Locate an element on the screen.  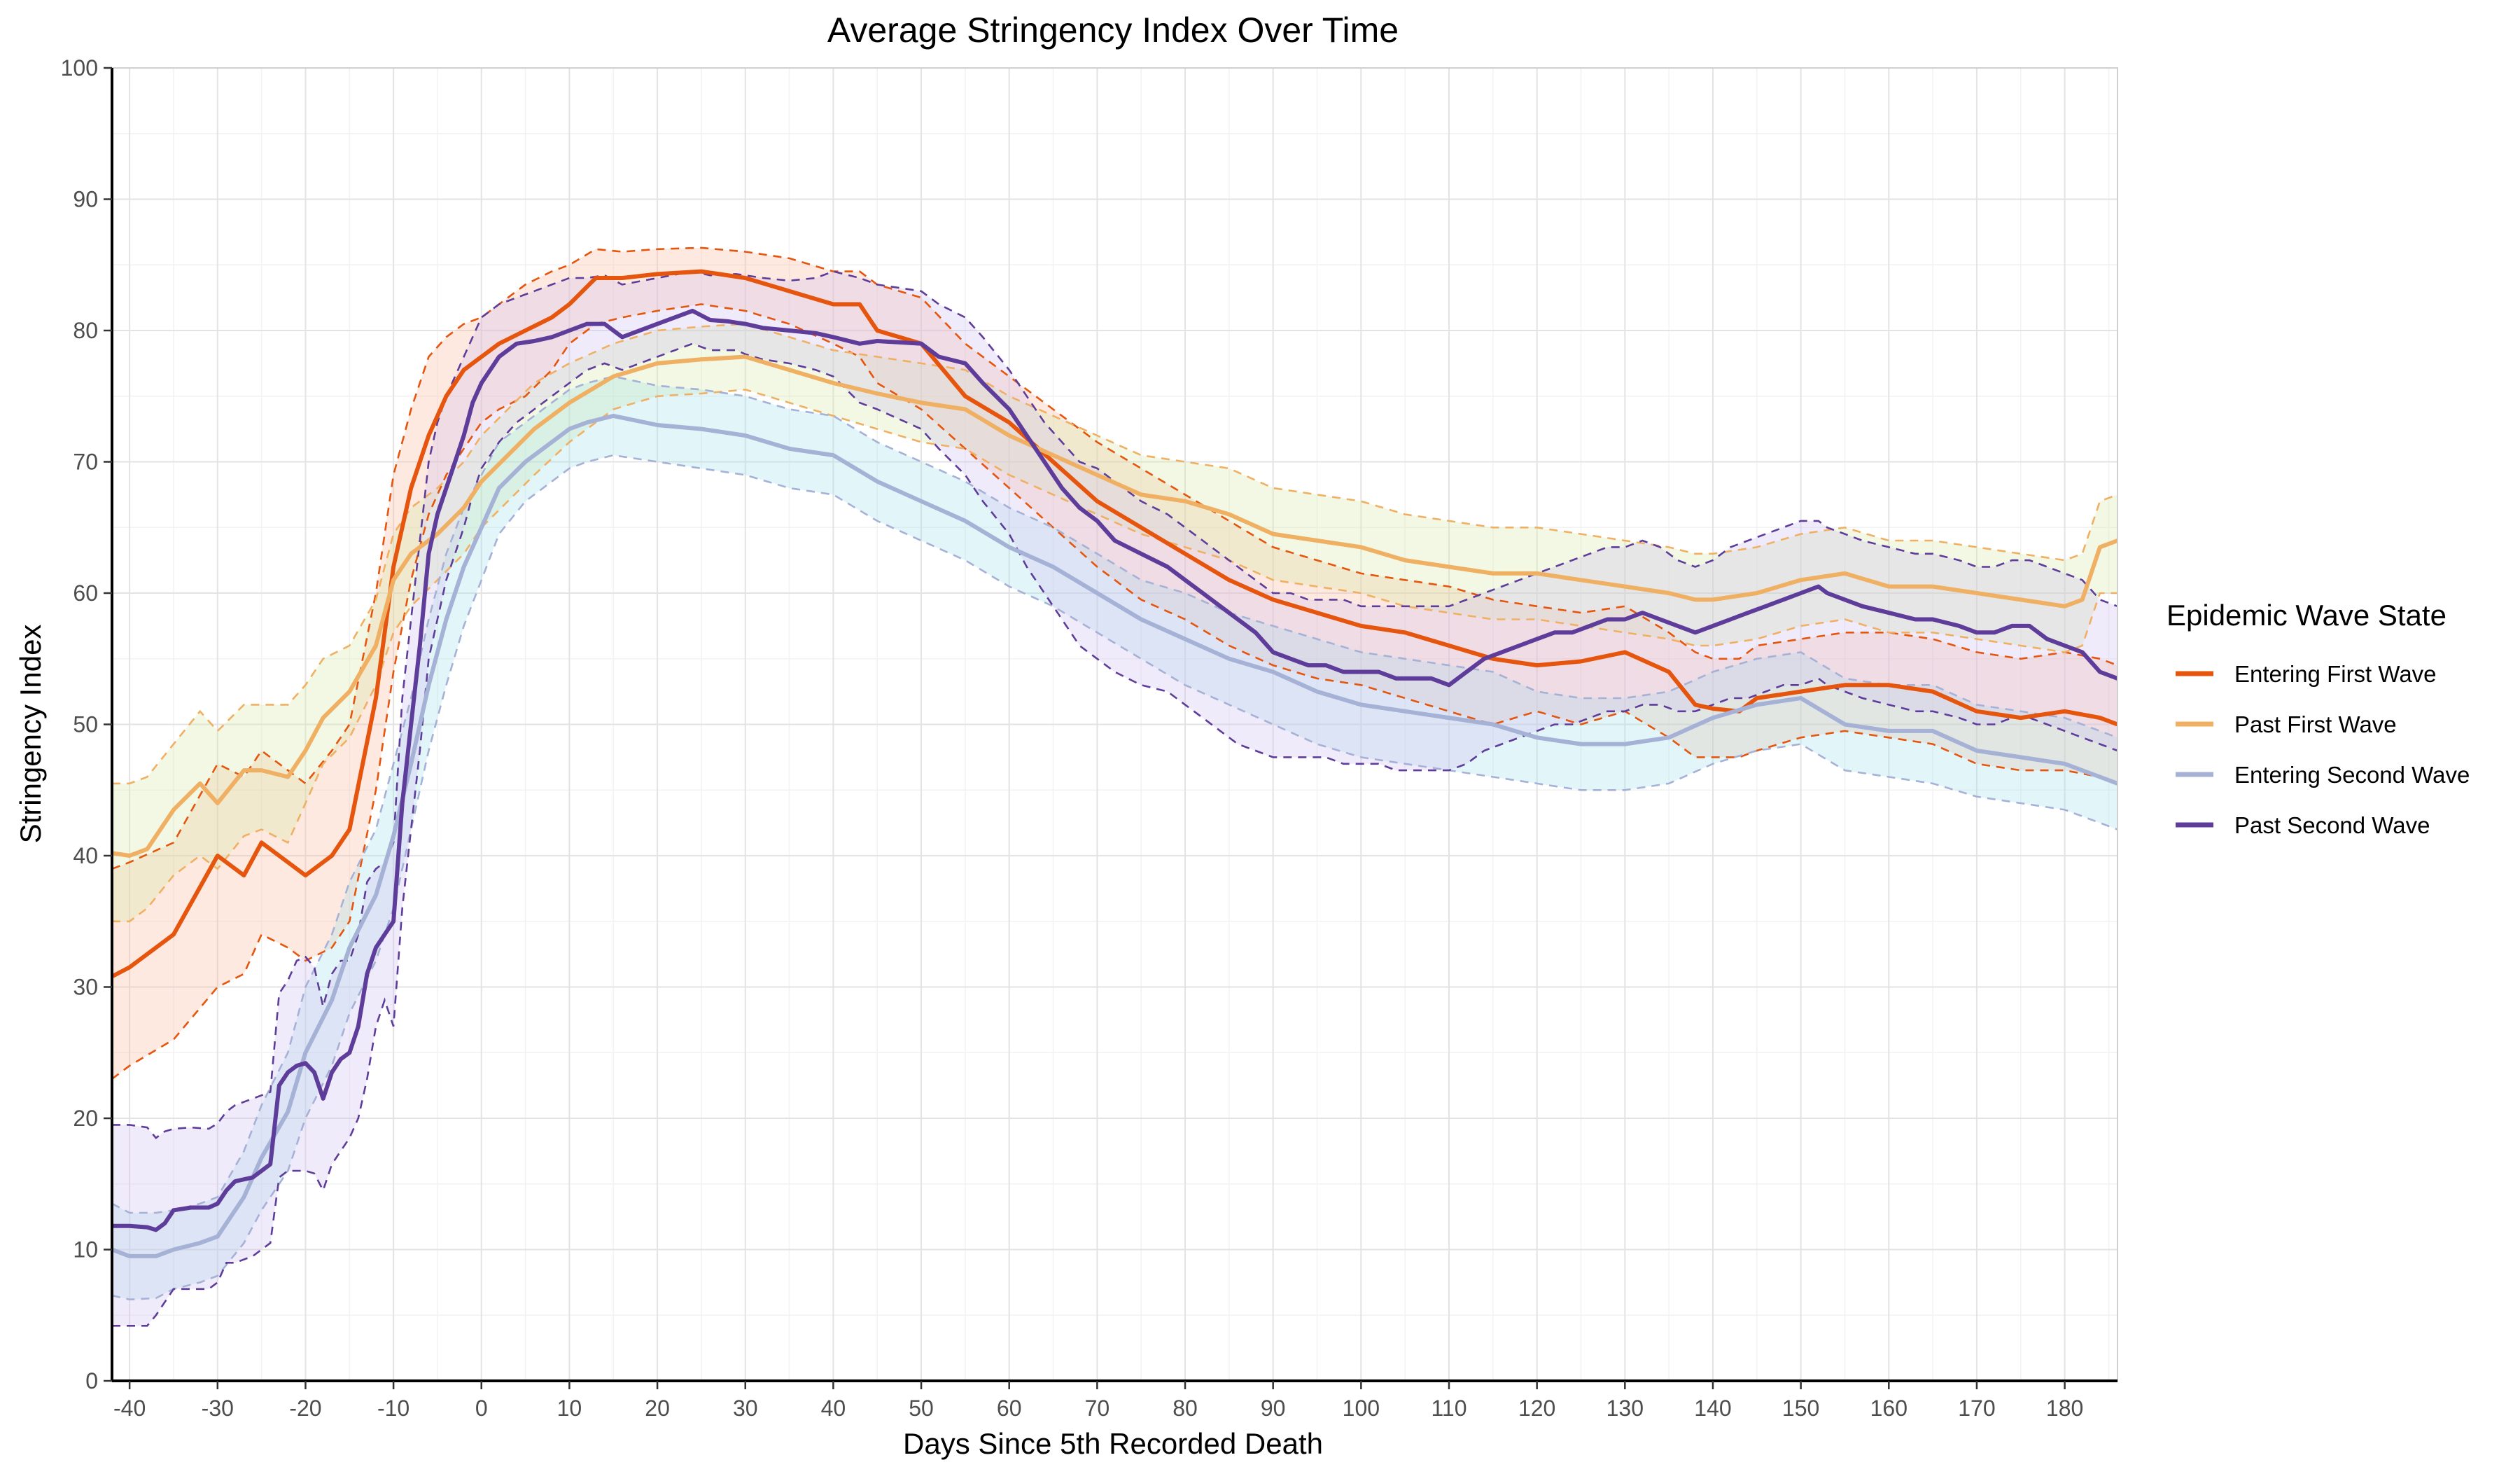
y-tick-label: 30 is located at coordinates (85, 988).